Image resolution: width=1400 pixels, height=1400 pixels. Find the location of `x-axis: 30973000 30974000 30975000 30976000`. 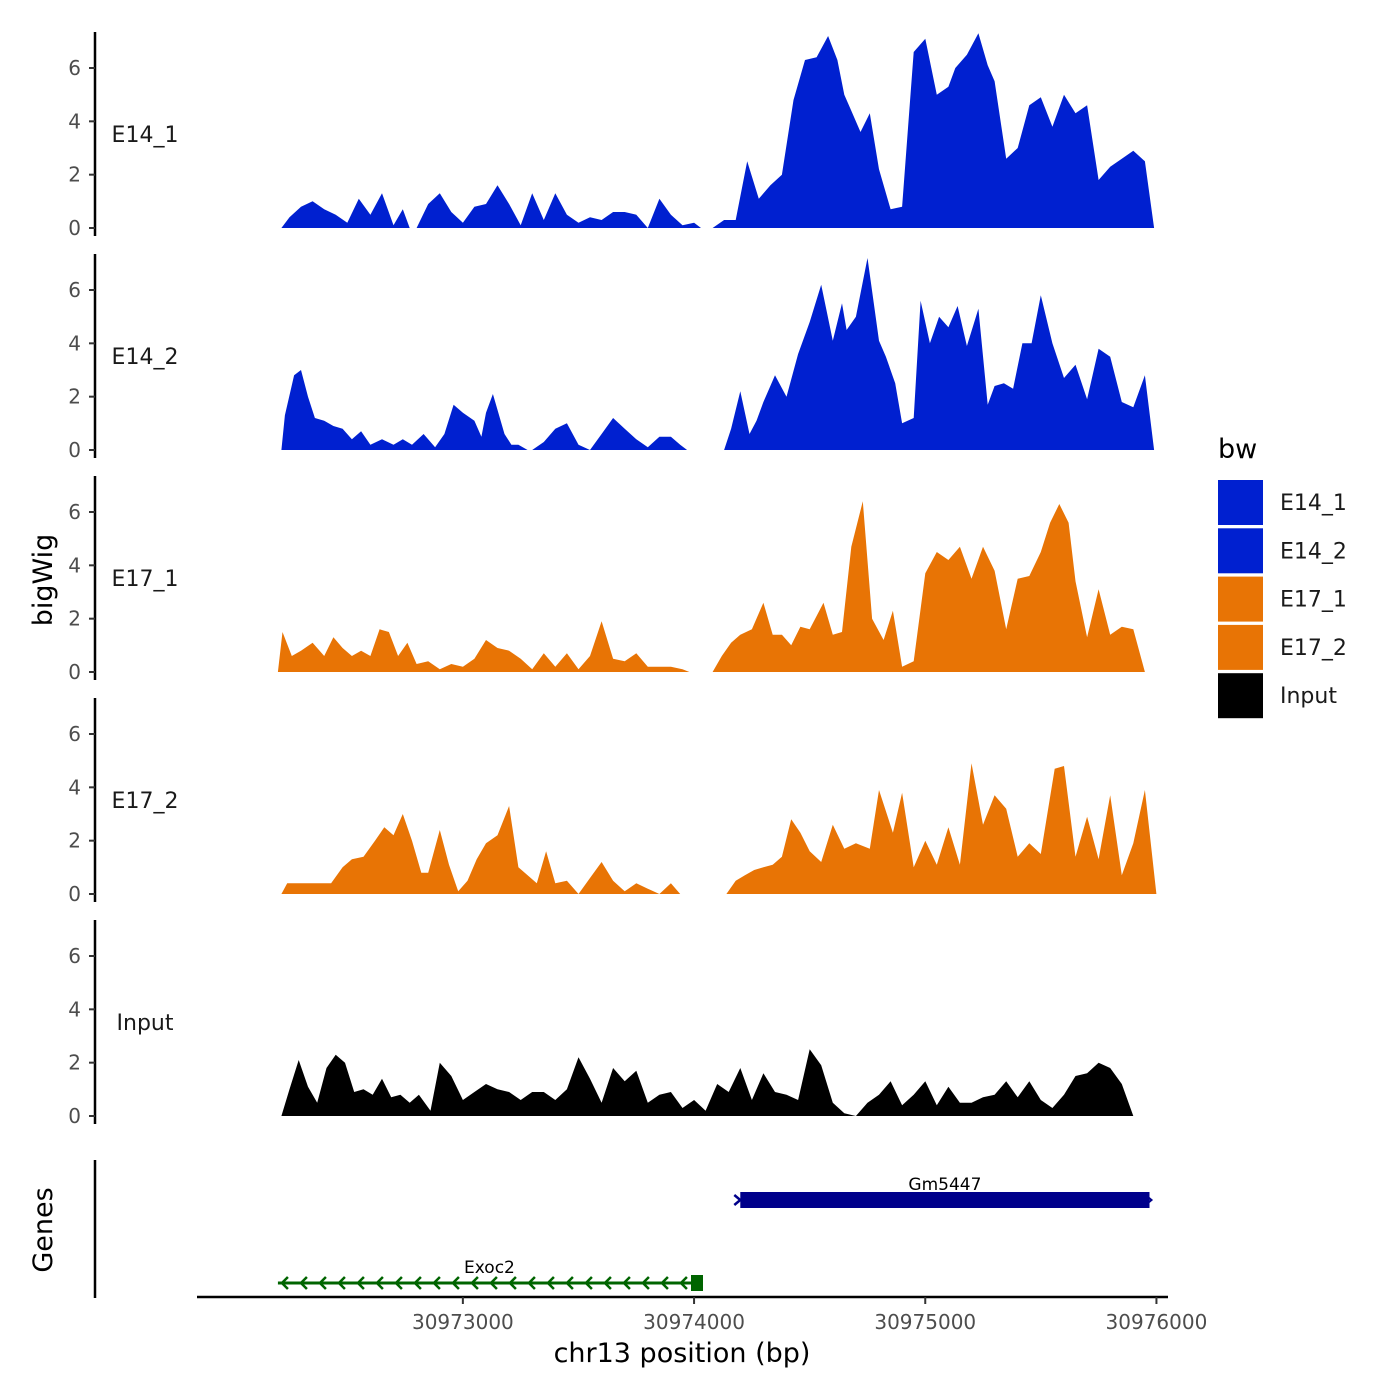

x-axis: 30973000 30974000 30975000 30976000 is located at coordinates (702, 1314).